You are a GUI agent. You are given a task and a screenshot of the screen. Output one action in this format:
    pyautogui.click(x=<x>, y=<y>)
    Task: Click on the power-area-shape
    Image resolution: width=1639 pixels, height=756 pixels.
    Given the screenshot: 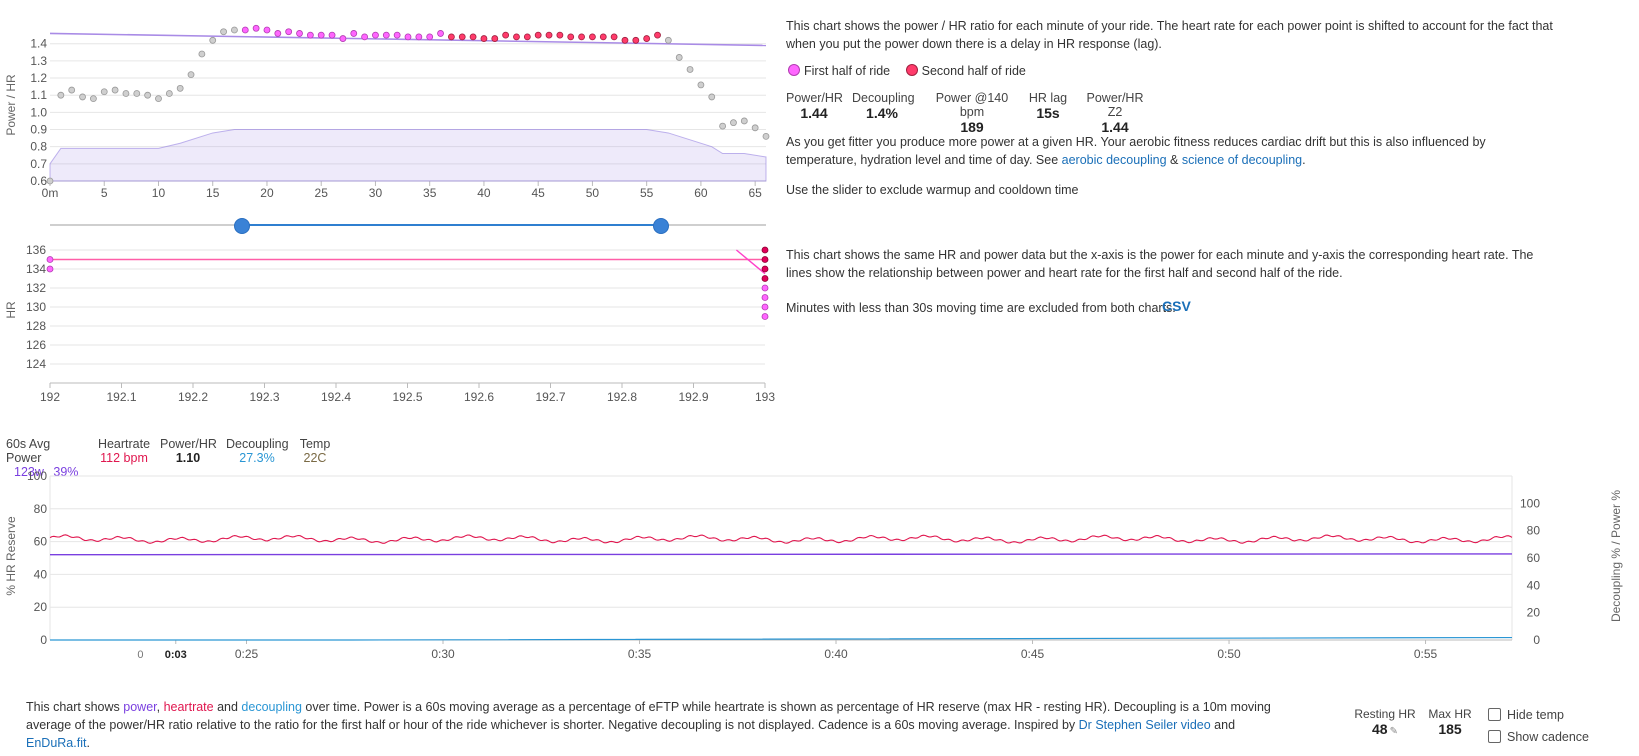 What is the action you would take?
    pyautogui.click(x=408, y=155)
    